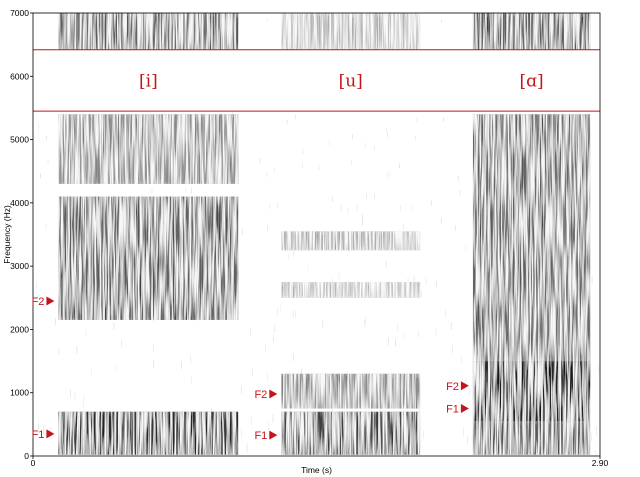  I want to click on y-tick-label: 5000, so click(19, 140).